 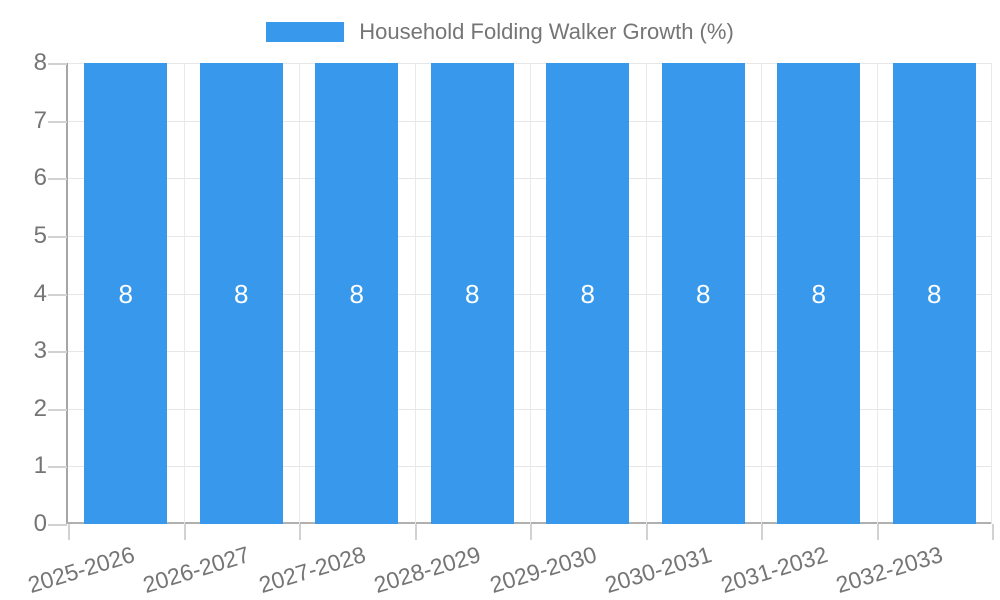 I want to click on x-axis-line, so click(x=529, y=523).